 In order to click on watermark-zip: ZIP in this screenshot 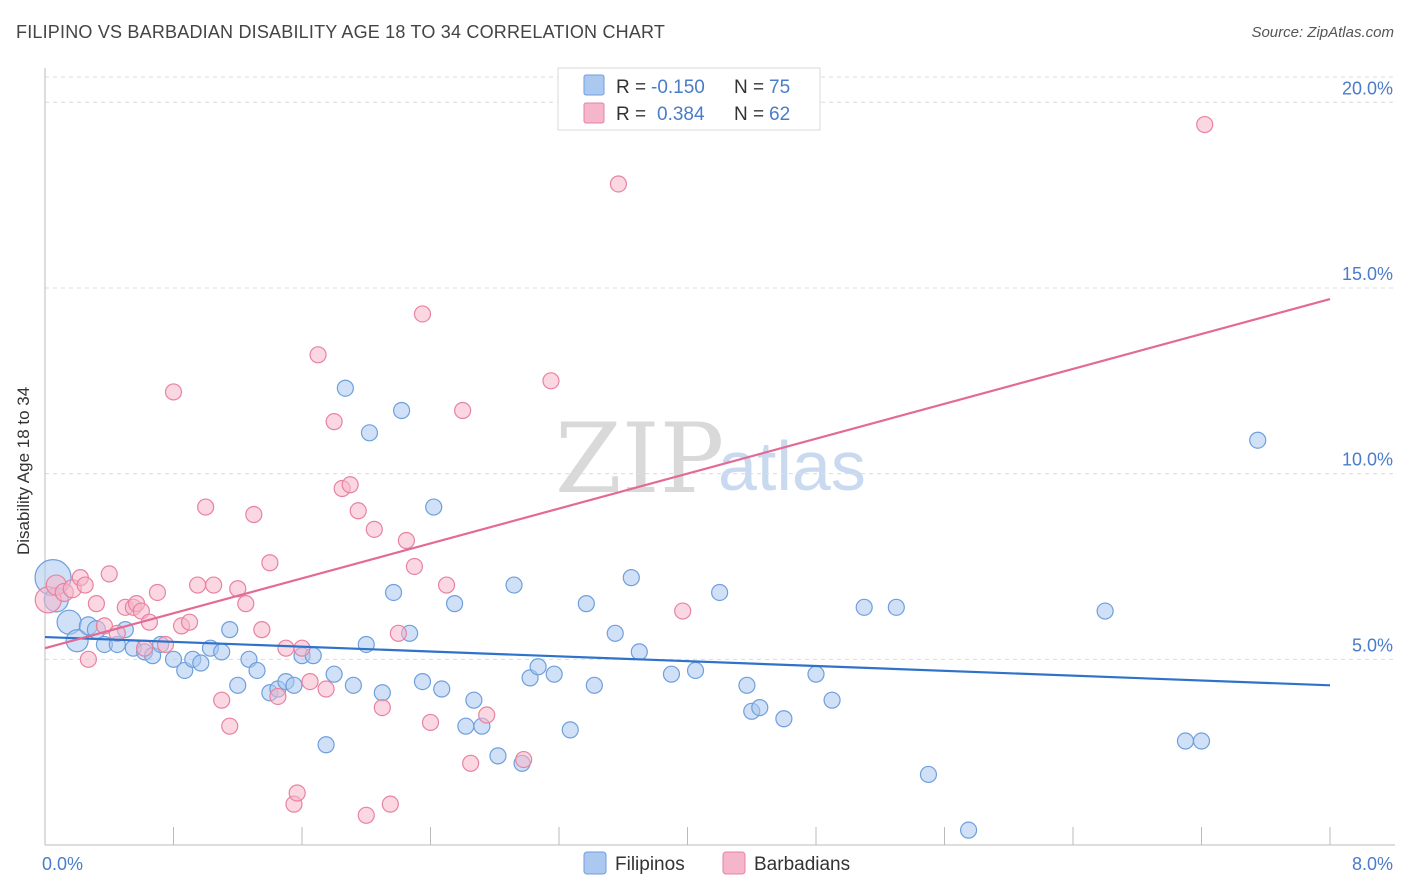, I will do `click(639, 459)`.